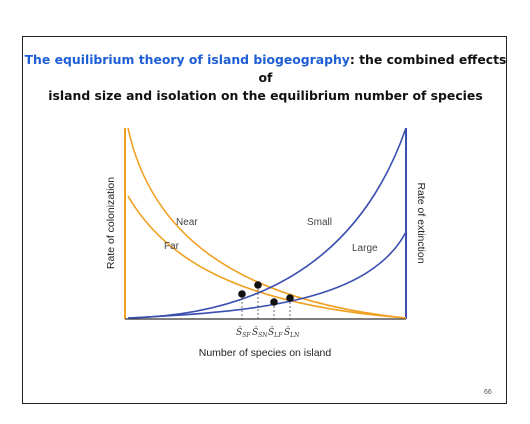  I want to click on eq-label-sn: ŜSN, so click(260, 332).